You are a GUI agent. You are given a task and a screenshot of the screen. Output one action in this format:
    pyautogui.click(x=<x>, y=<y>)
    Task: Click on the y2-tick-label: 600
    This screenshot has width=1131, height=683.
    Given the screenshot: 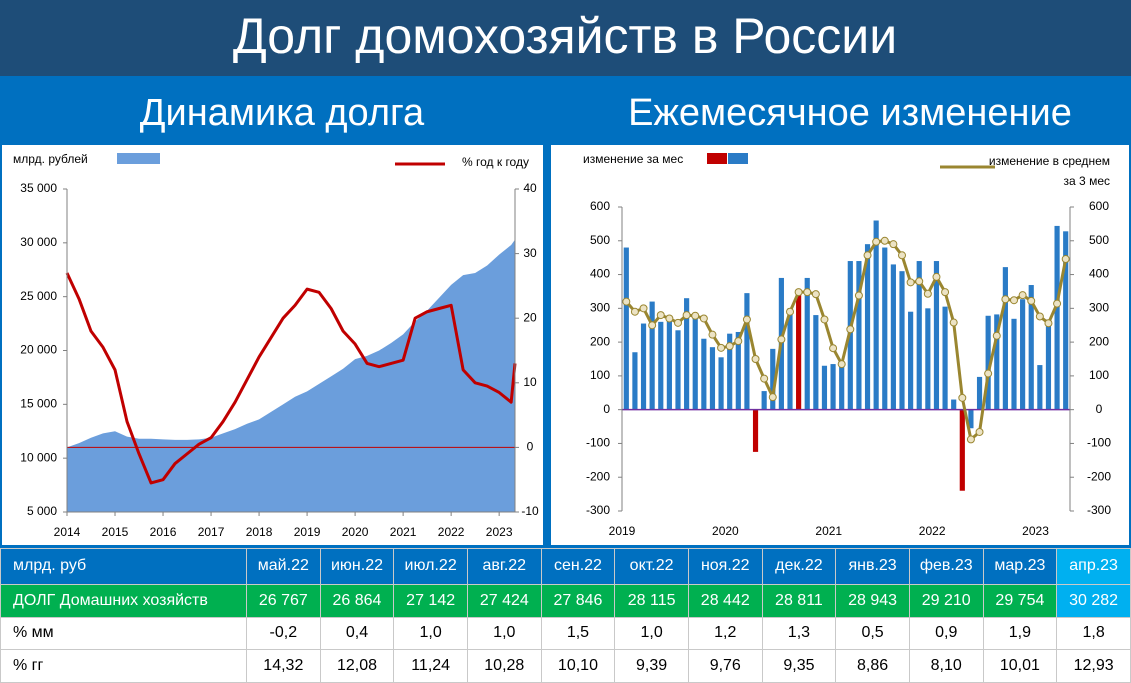 What is the action you would take?
    pyautogui.click(x=1099, y=206)
    